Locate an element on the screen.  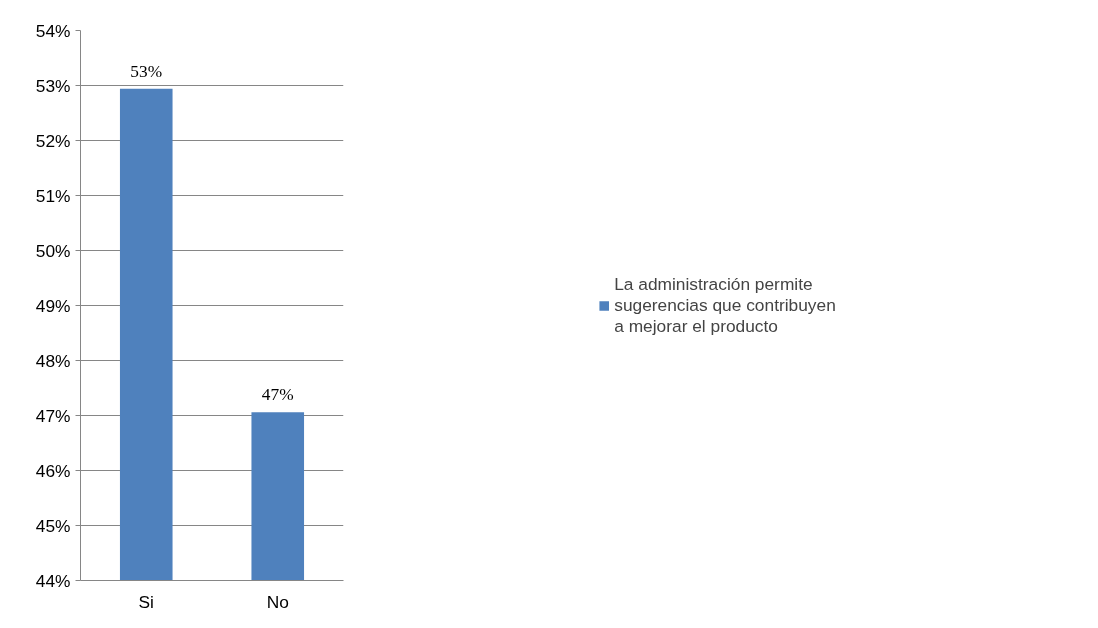
y-tick-label: 48% is located at coordinates (53, 360).